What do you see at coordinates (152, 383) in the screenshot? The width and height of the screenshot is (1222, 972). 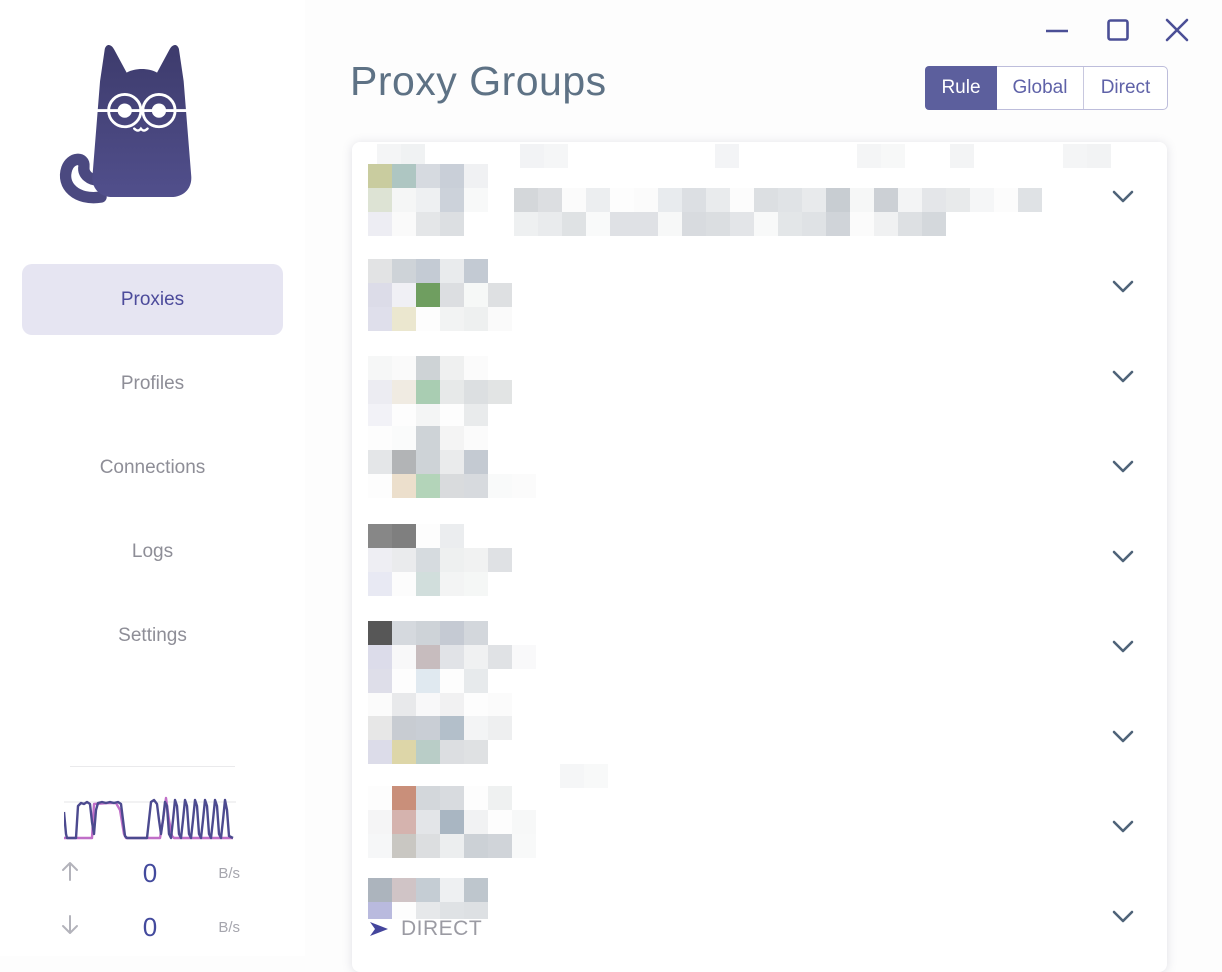 I see `sidebar-item-profiles: Profiles` at bounding box center [152, 383].